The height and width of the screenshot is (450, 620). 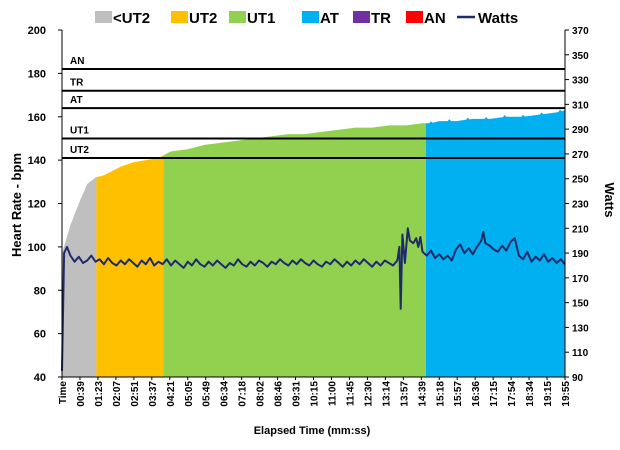 What do you see at coordinates (422, 394) in the screenshot?
I see `x-tick-label: 14:39` at bounding box center [422, 394].